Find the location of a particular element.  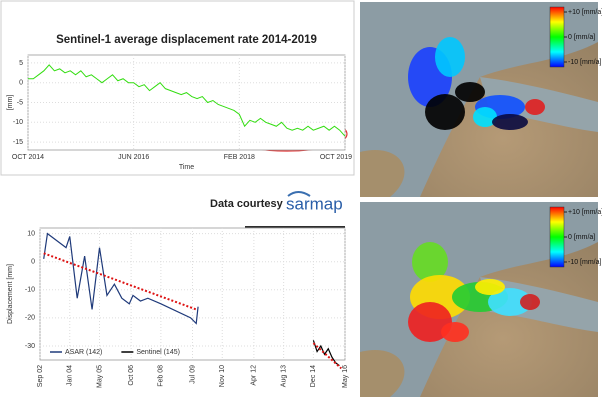

x-tick-label: May 05 is located at coordinates (99, 376).